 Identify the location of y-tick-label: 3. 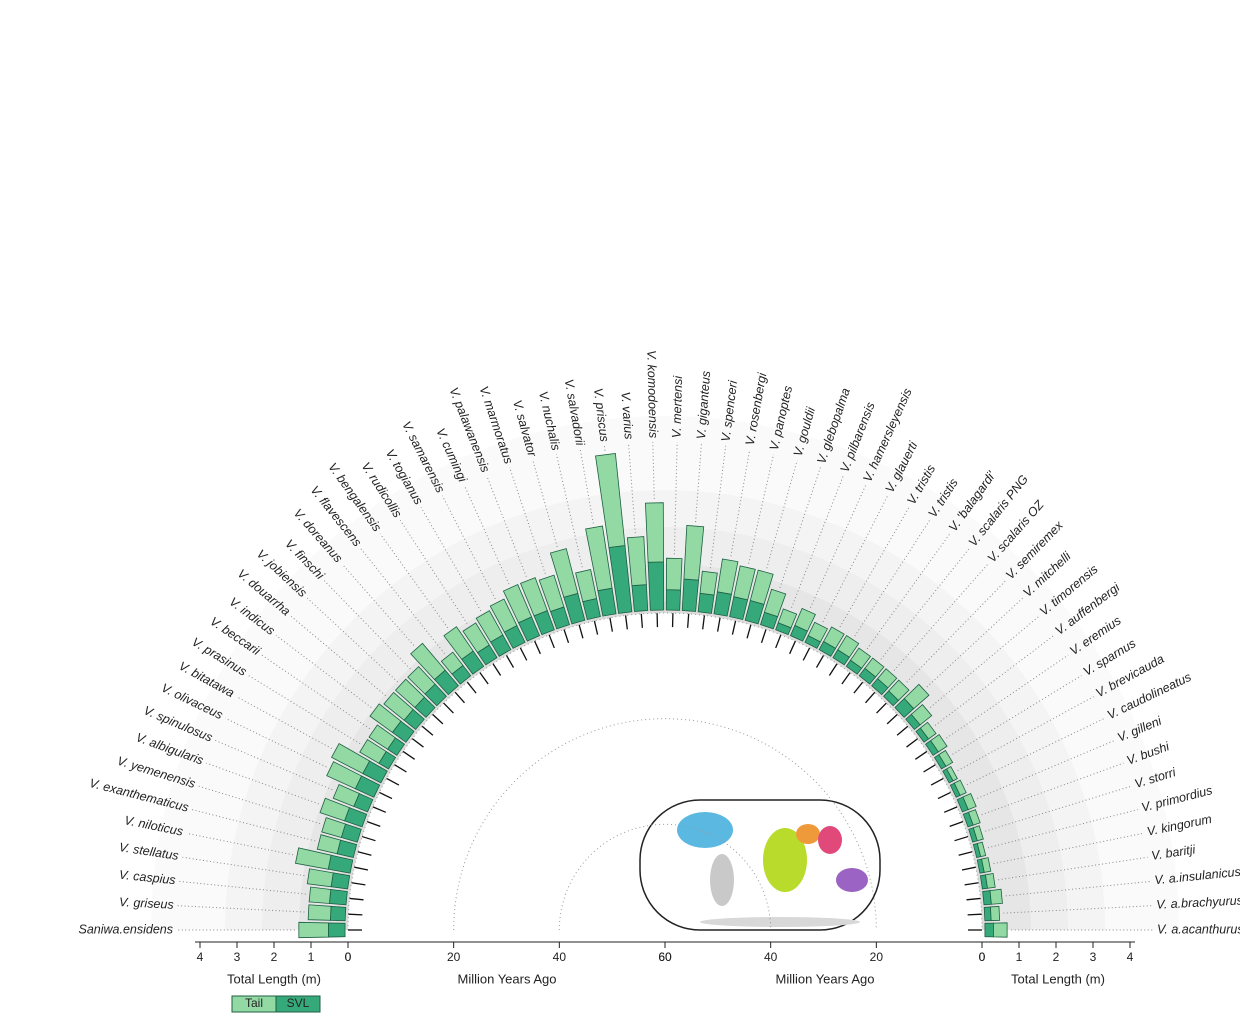
(1093, 957).